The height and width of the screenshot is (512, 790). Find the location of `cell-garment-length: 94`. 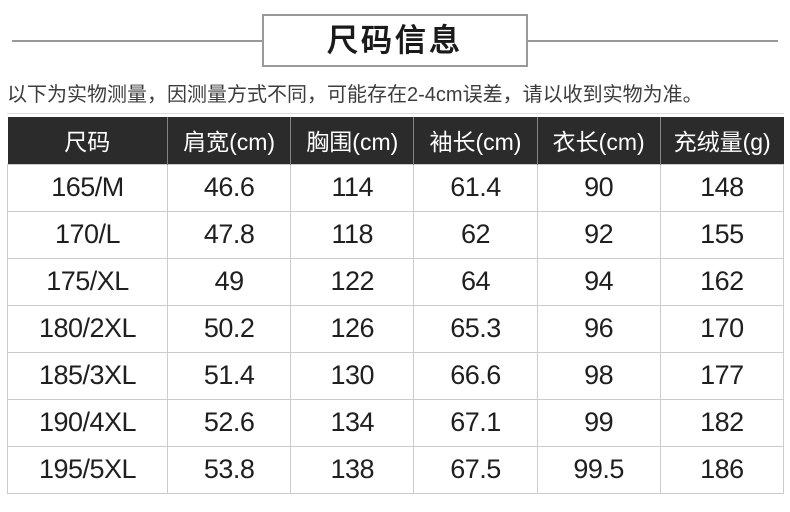

cell-garment-length: 94 is located at coordinates (598, 281).